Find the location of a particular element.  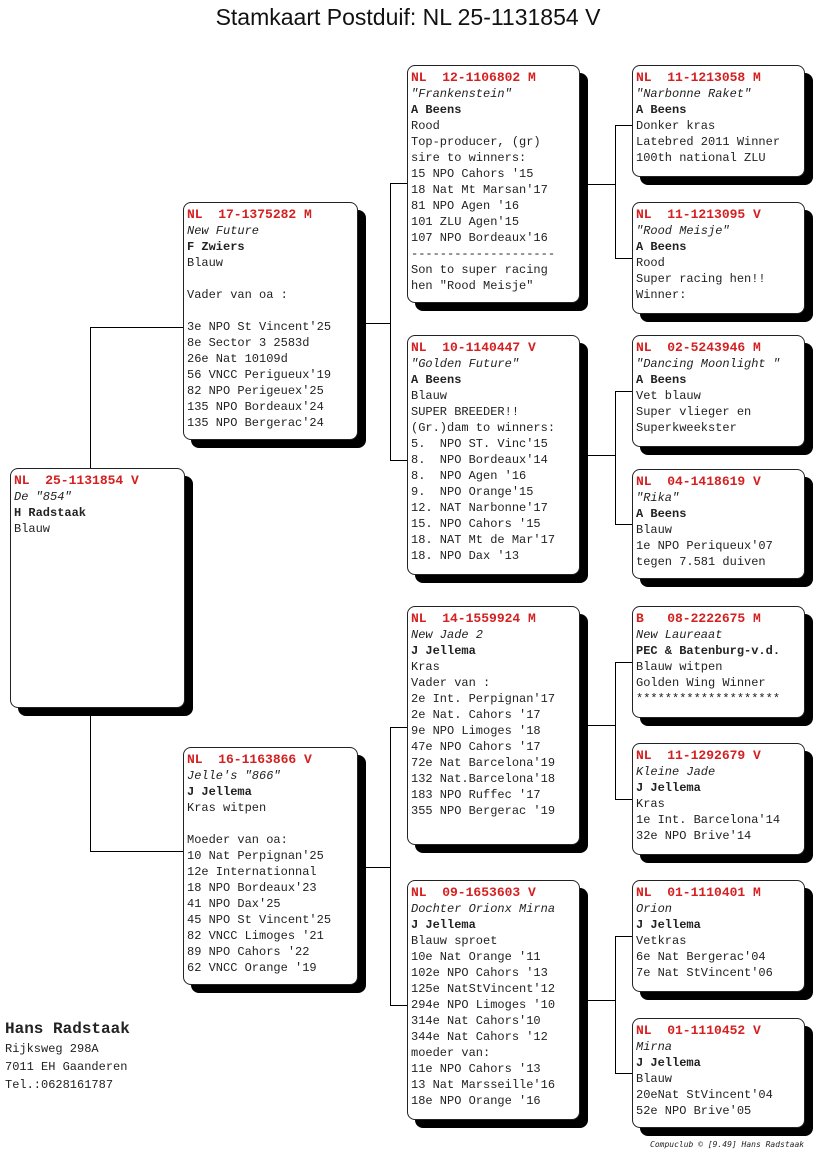

pigeon-note: 10 Nat Perpignan'25 is located at coordinates (255, 856).